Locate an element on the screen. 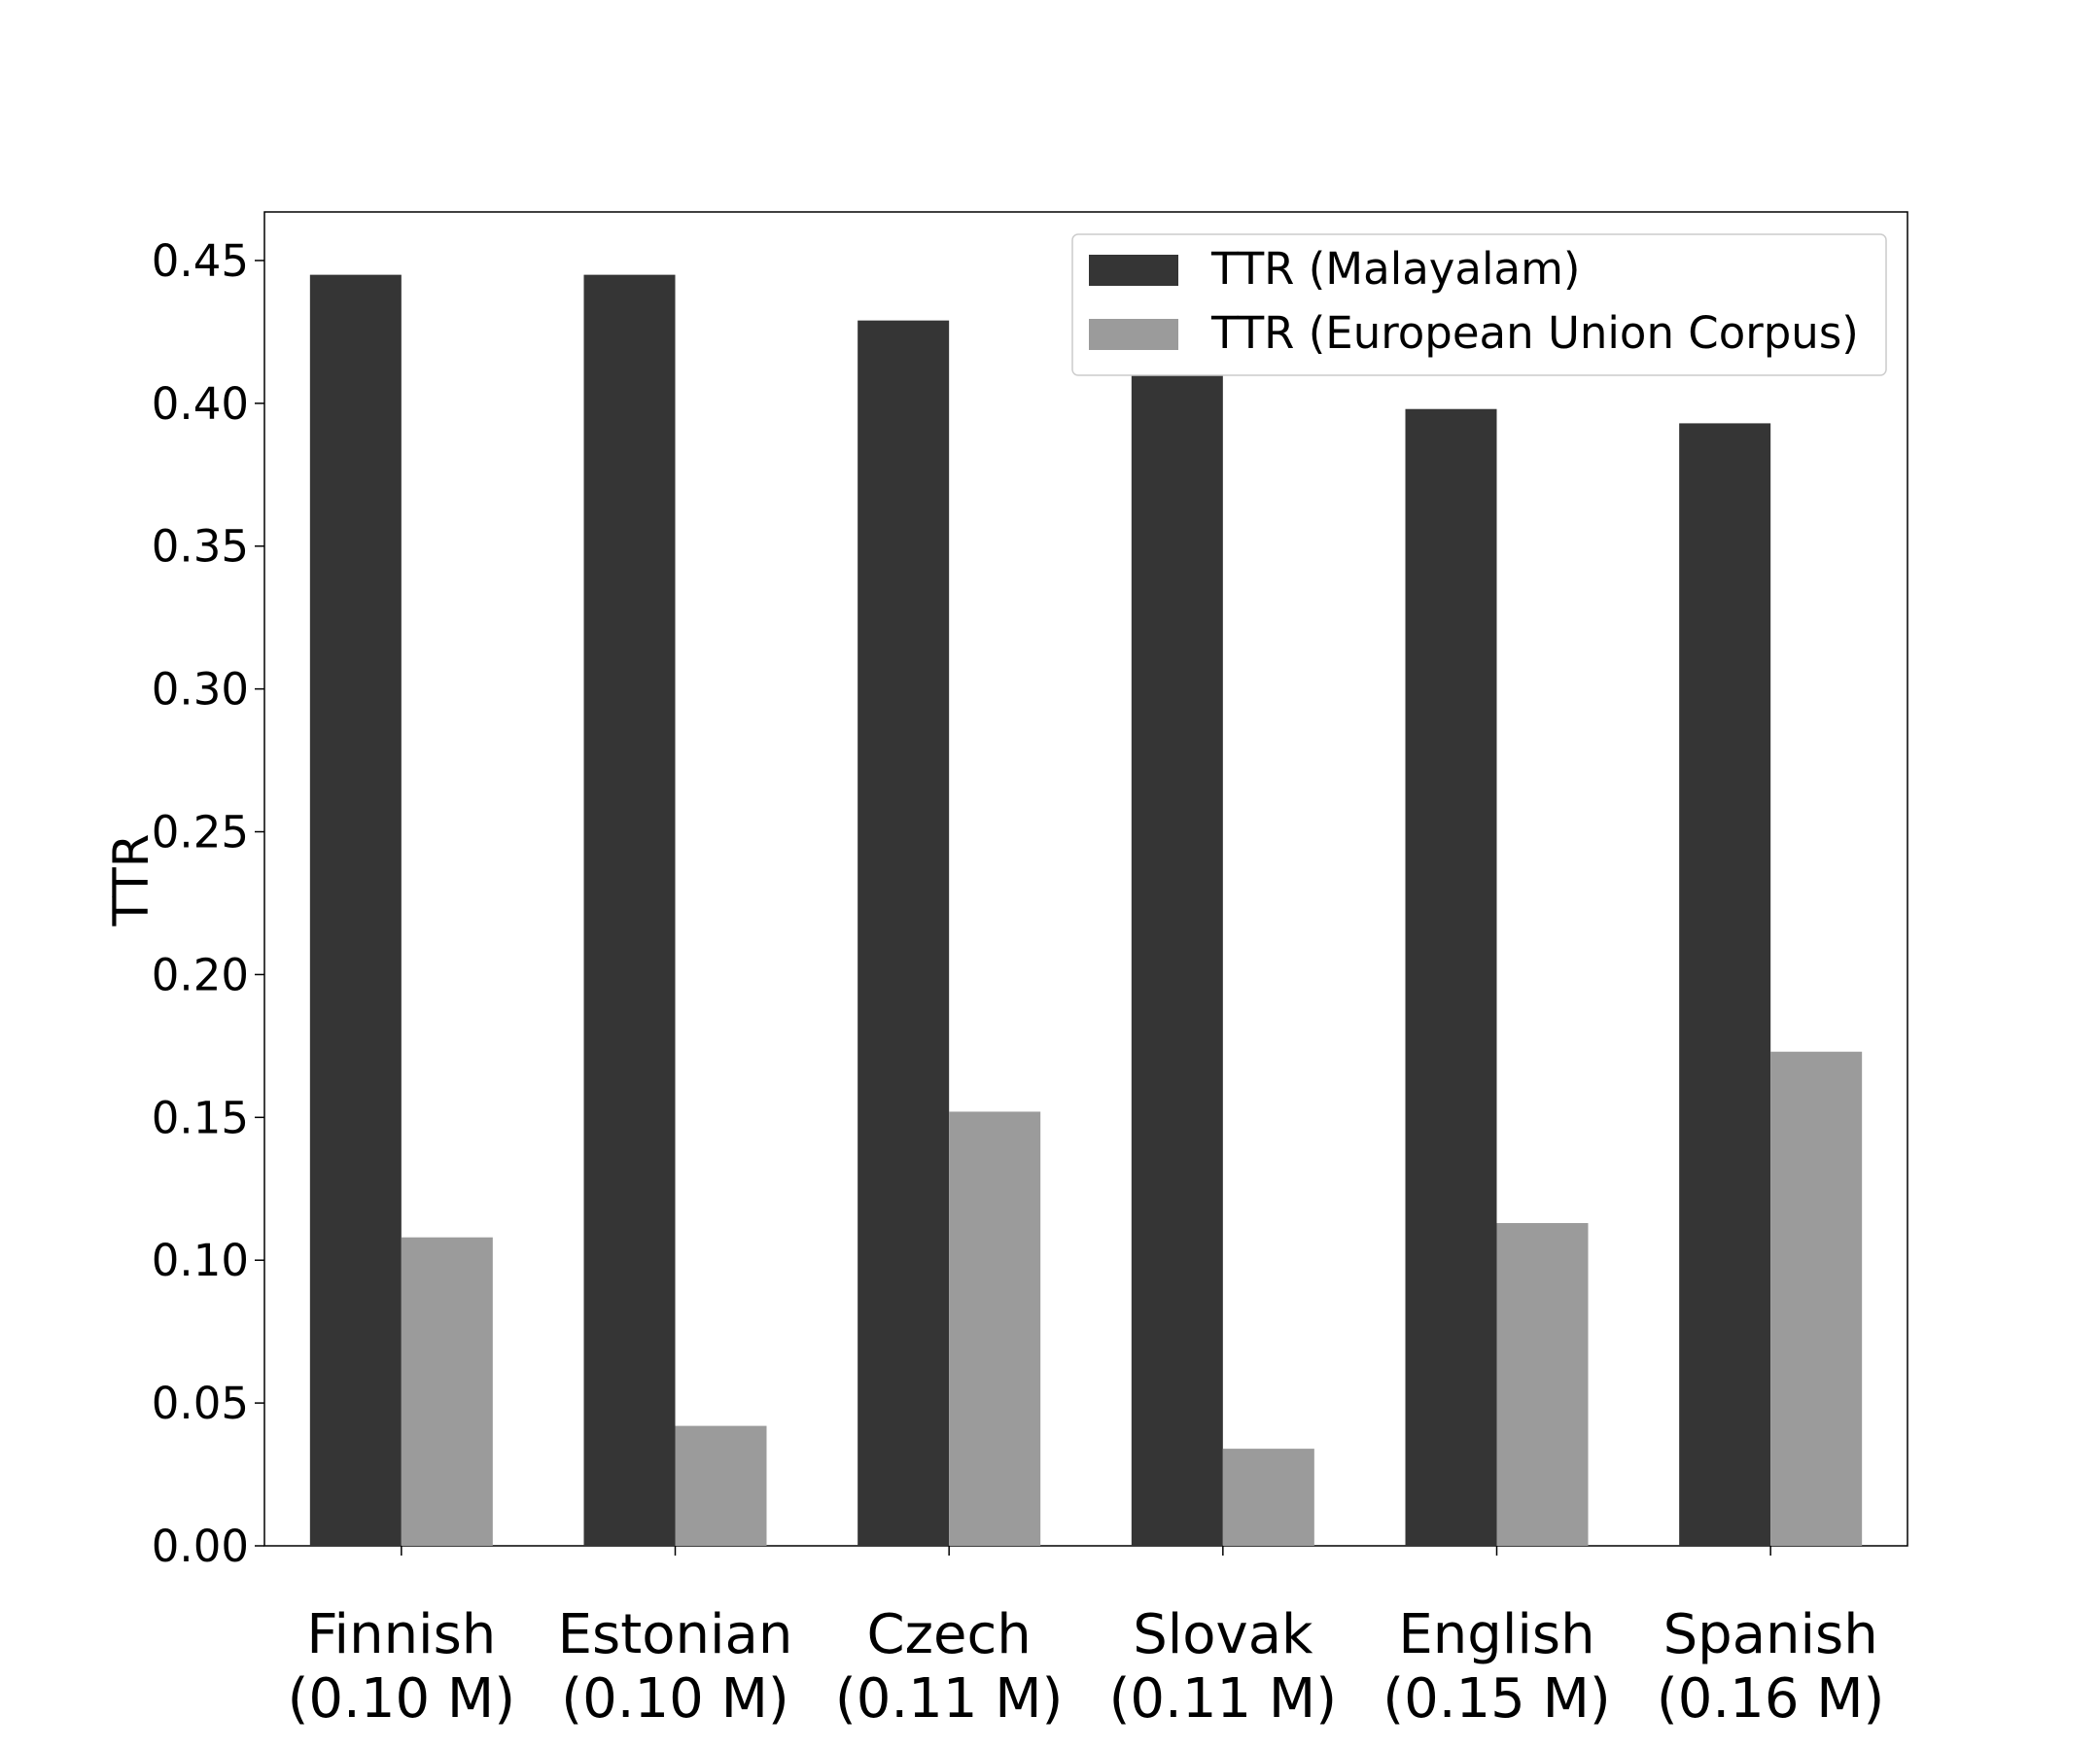 The image size is (2100, 1750). y-tick-label: 0.15 is located at coordinates (200, 1117).